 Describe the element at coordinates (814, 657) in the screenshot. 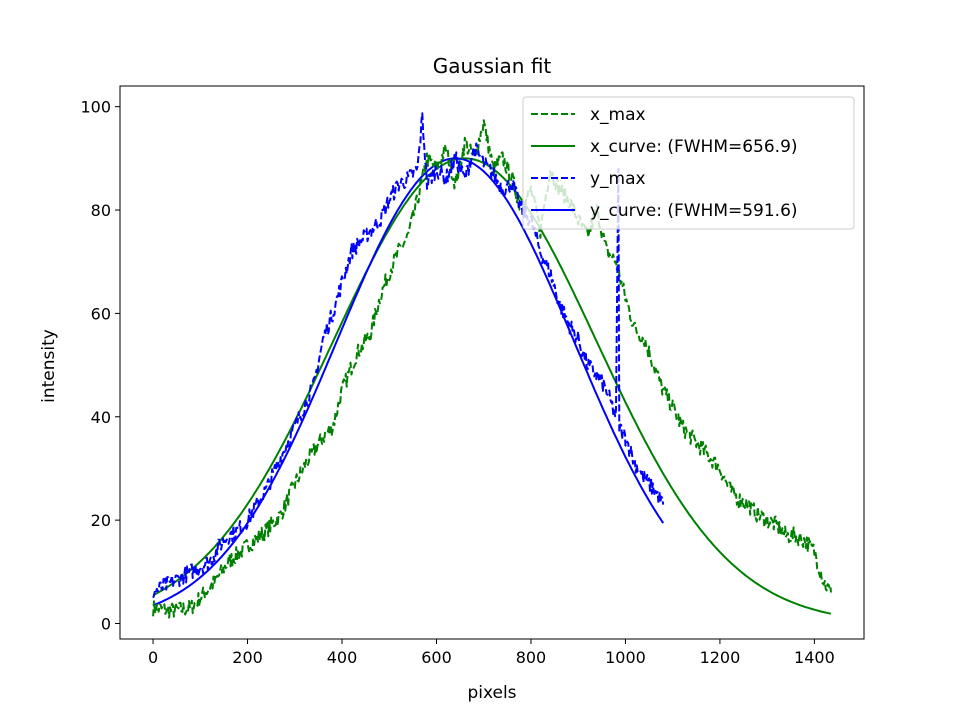

I see `x-tick-label: 1400` at that location.